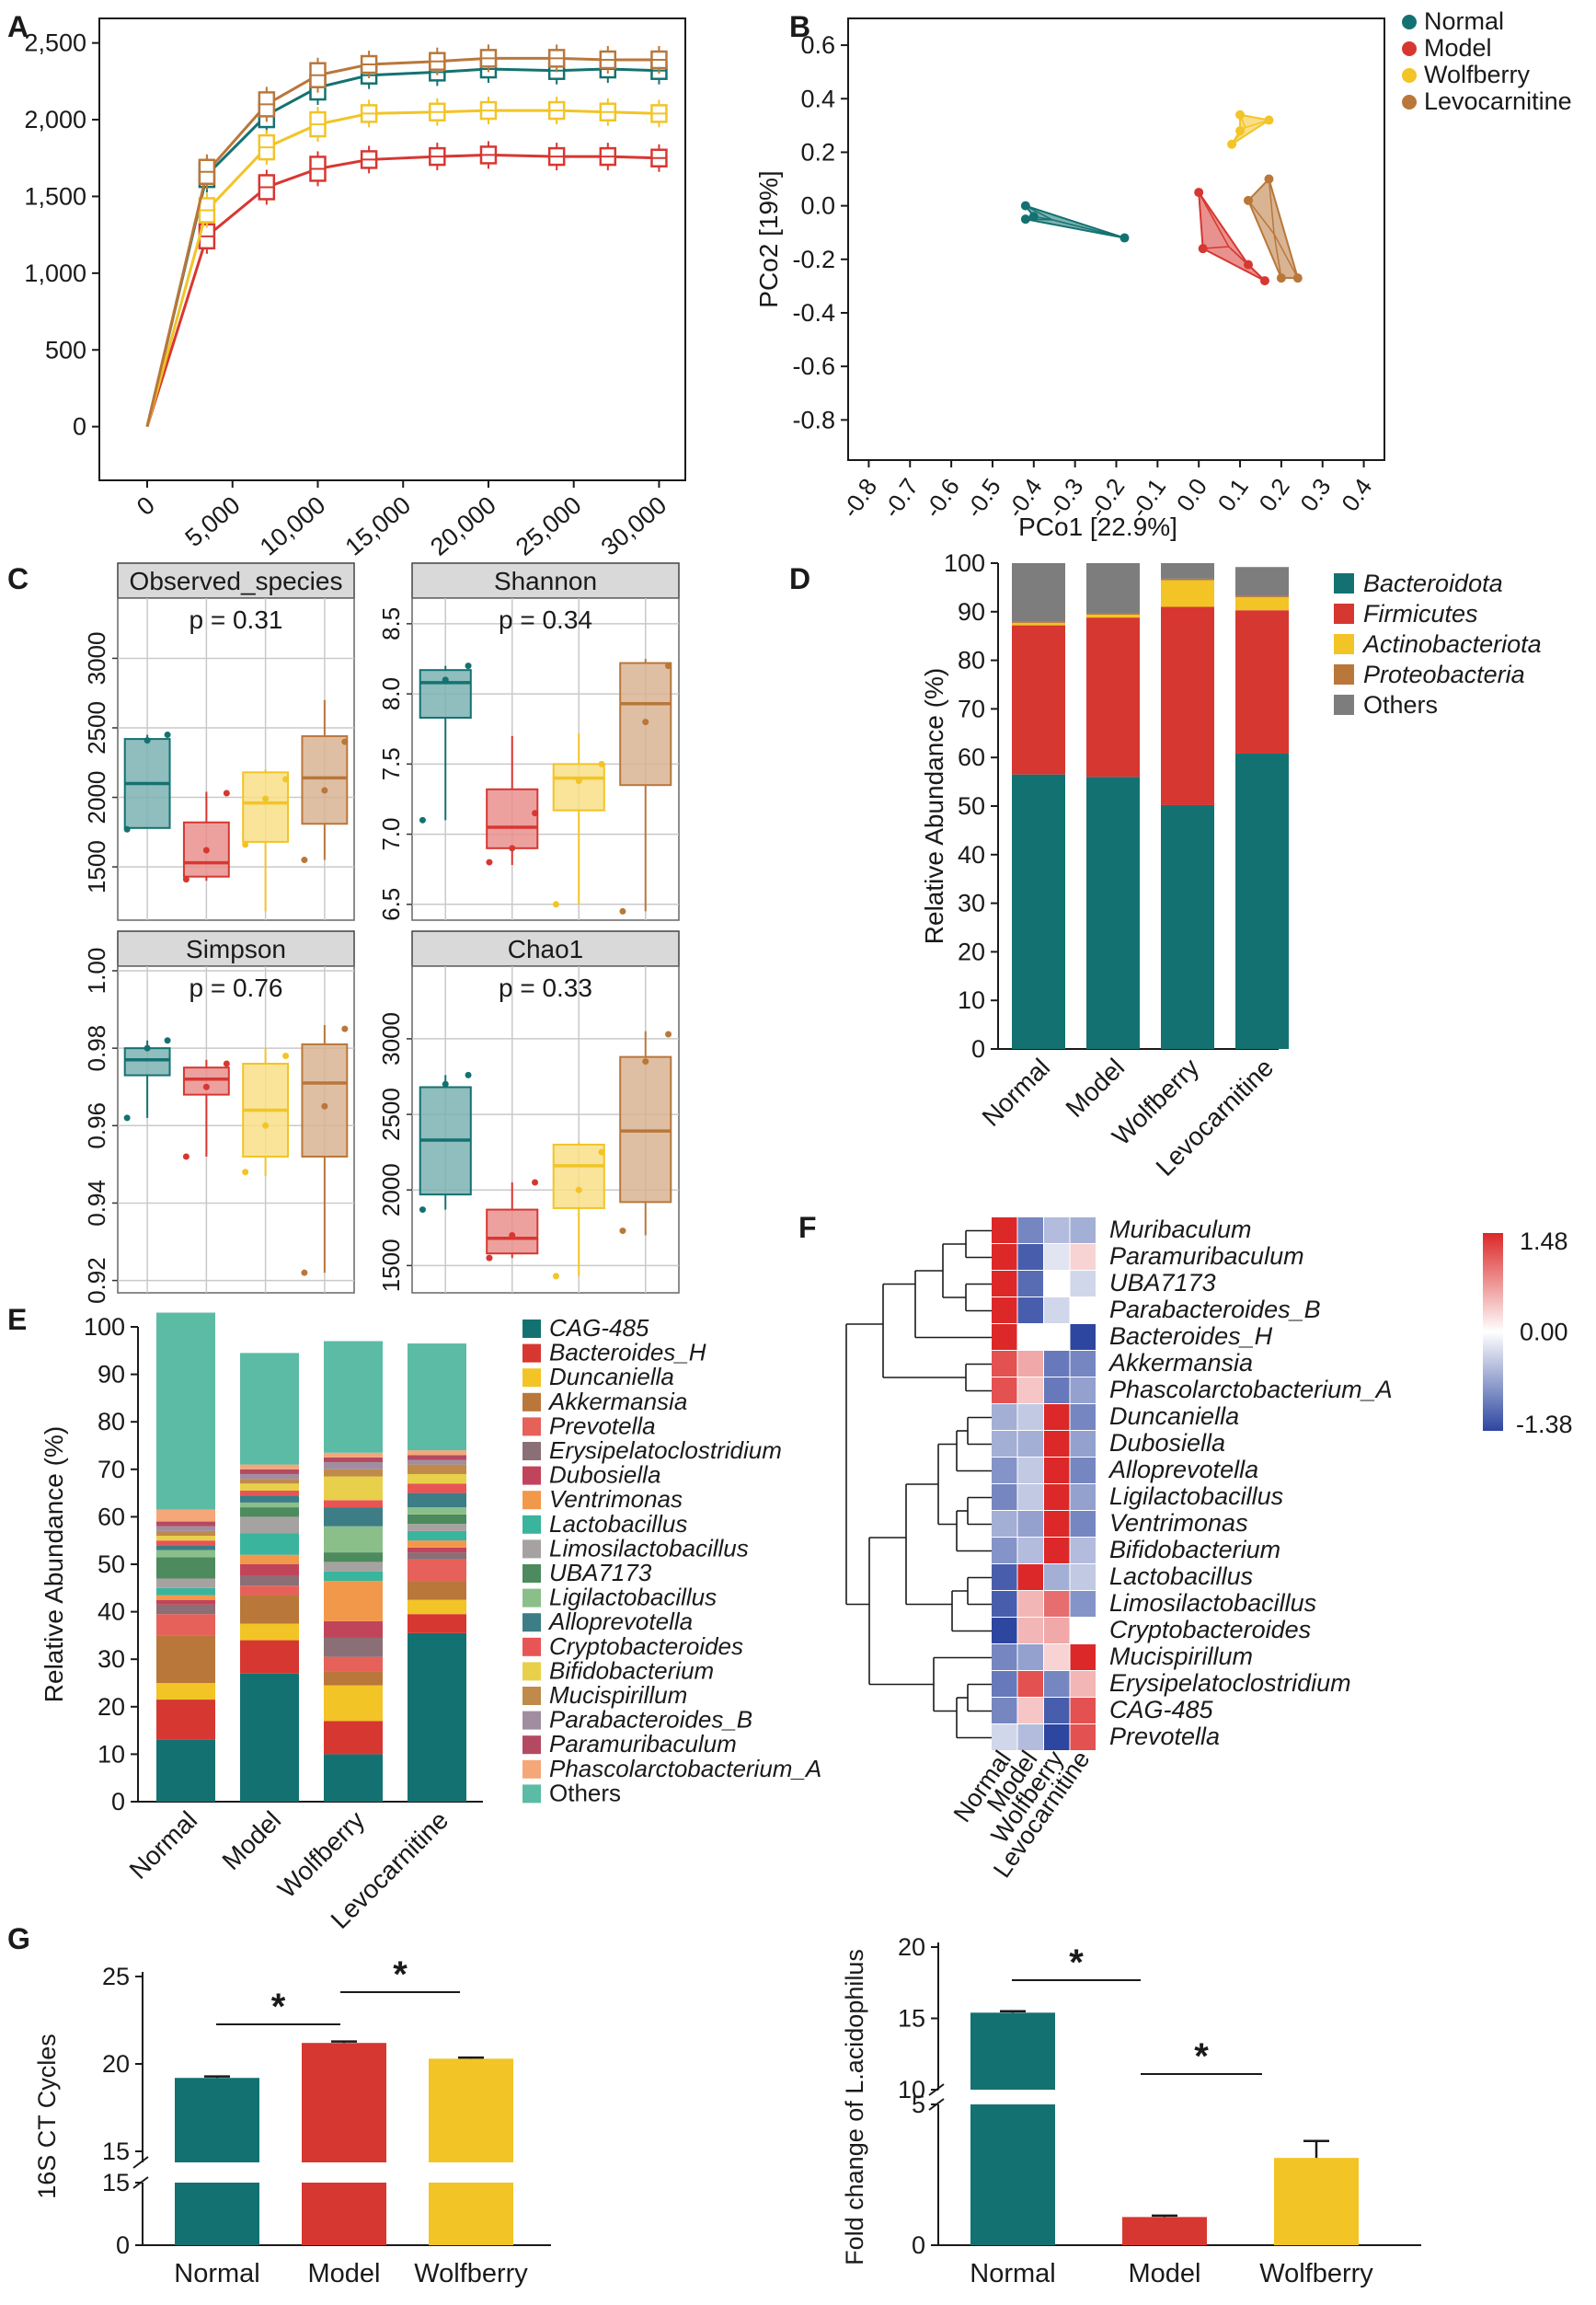 The width and height of the screenshot is (1596, 2305). What do you see at coordinates (1183, 1469) in the screenshot?
I see `heatmap-row-label: Alloprevotella` at bounding box center [1183, 1469].